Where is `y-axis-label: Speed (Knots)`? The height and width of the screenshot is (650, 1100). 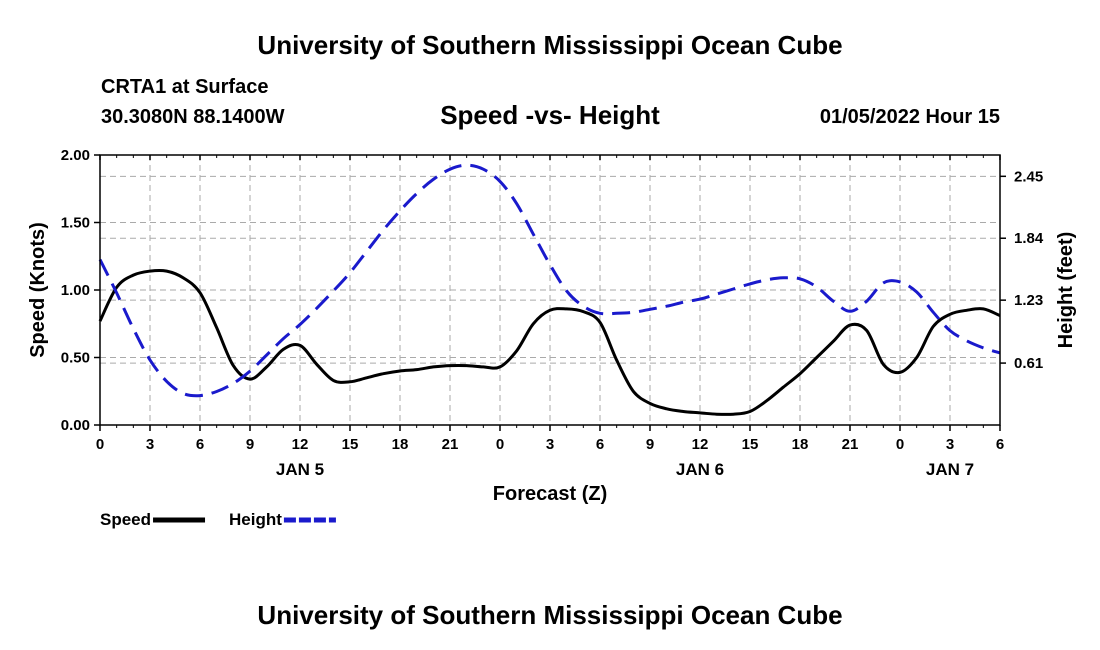
y-axis-label: Speed (Knots) is located at coordinates (38, 290).